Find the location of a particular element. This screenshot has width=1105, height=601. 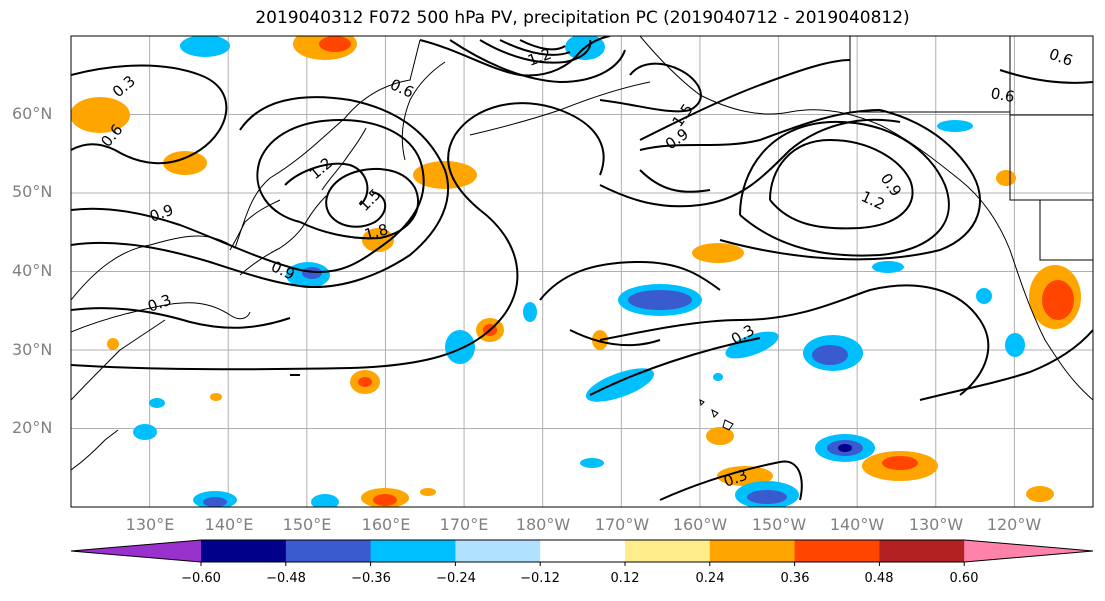

lon-tick: 160°E is located at coordinates (386, 524).